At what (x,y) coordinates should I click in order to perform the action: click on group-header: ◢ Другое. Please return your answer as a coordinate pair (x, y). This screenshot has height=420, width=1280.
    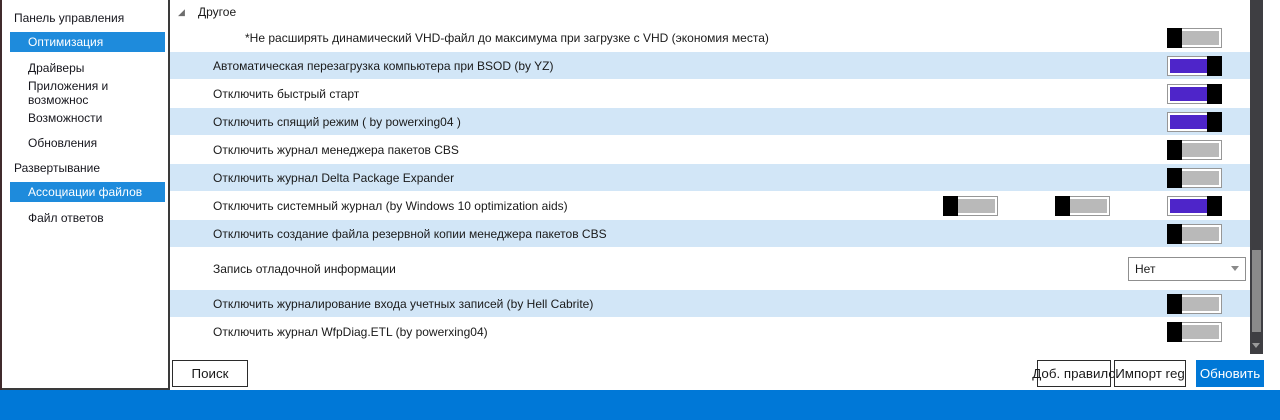
    Looking at the image, I should click on (710, 12).